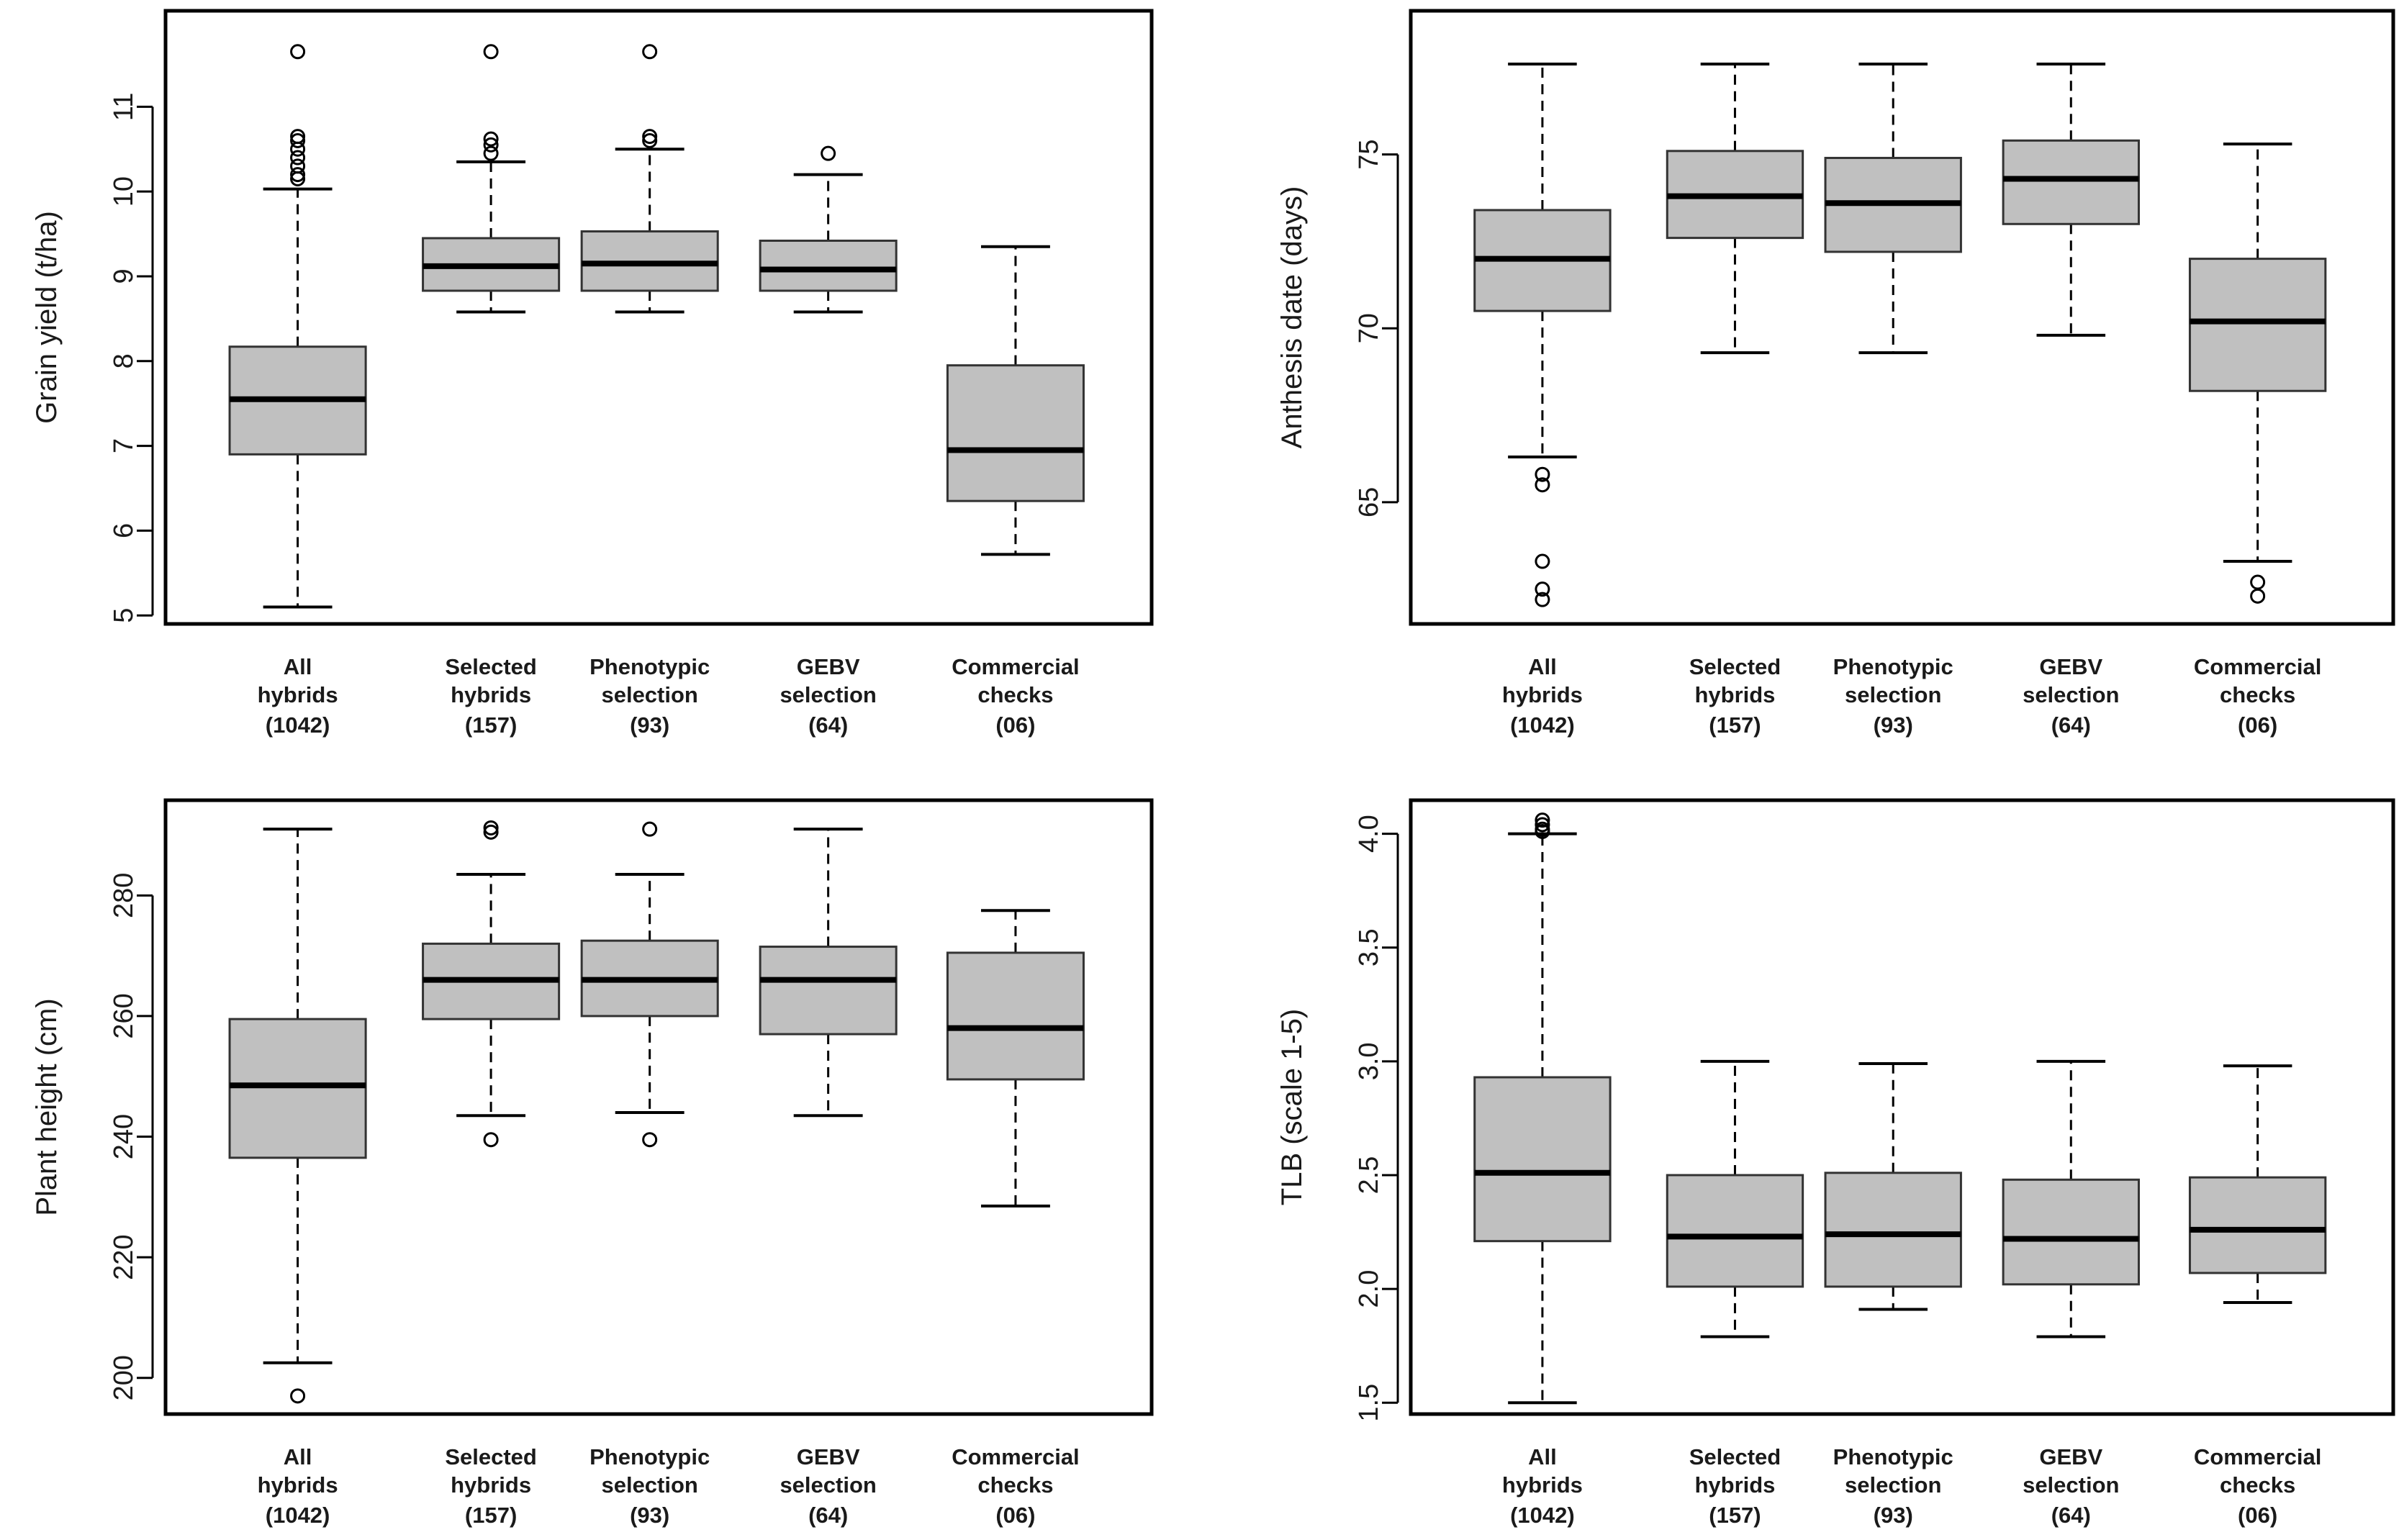  What do you see at coordinates (124, 615) in the screenshot?
I see `grain-yield-y-tick-label: 5` at bounding box center [124, 615].